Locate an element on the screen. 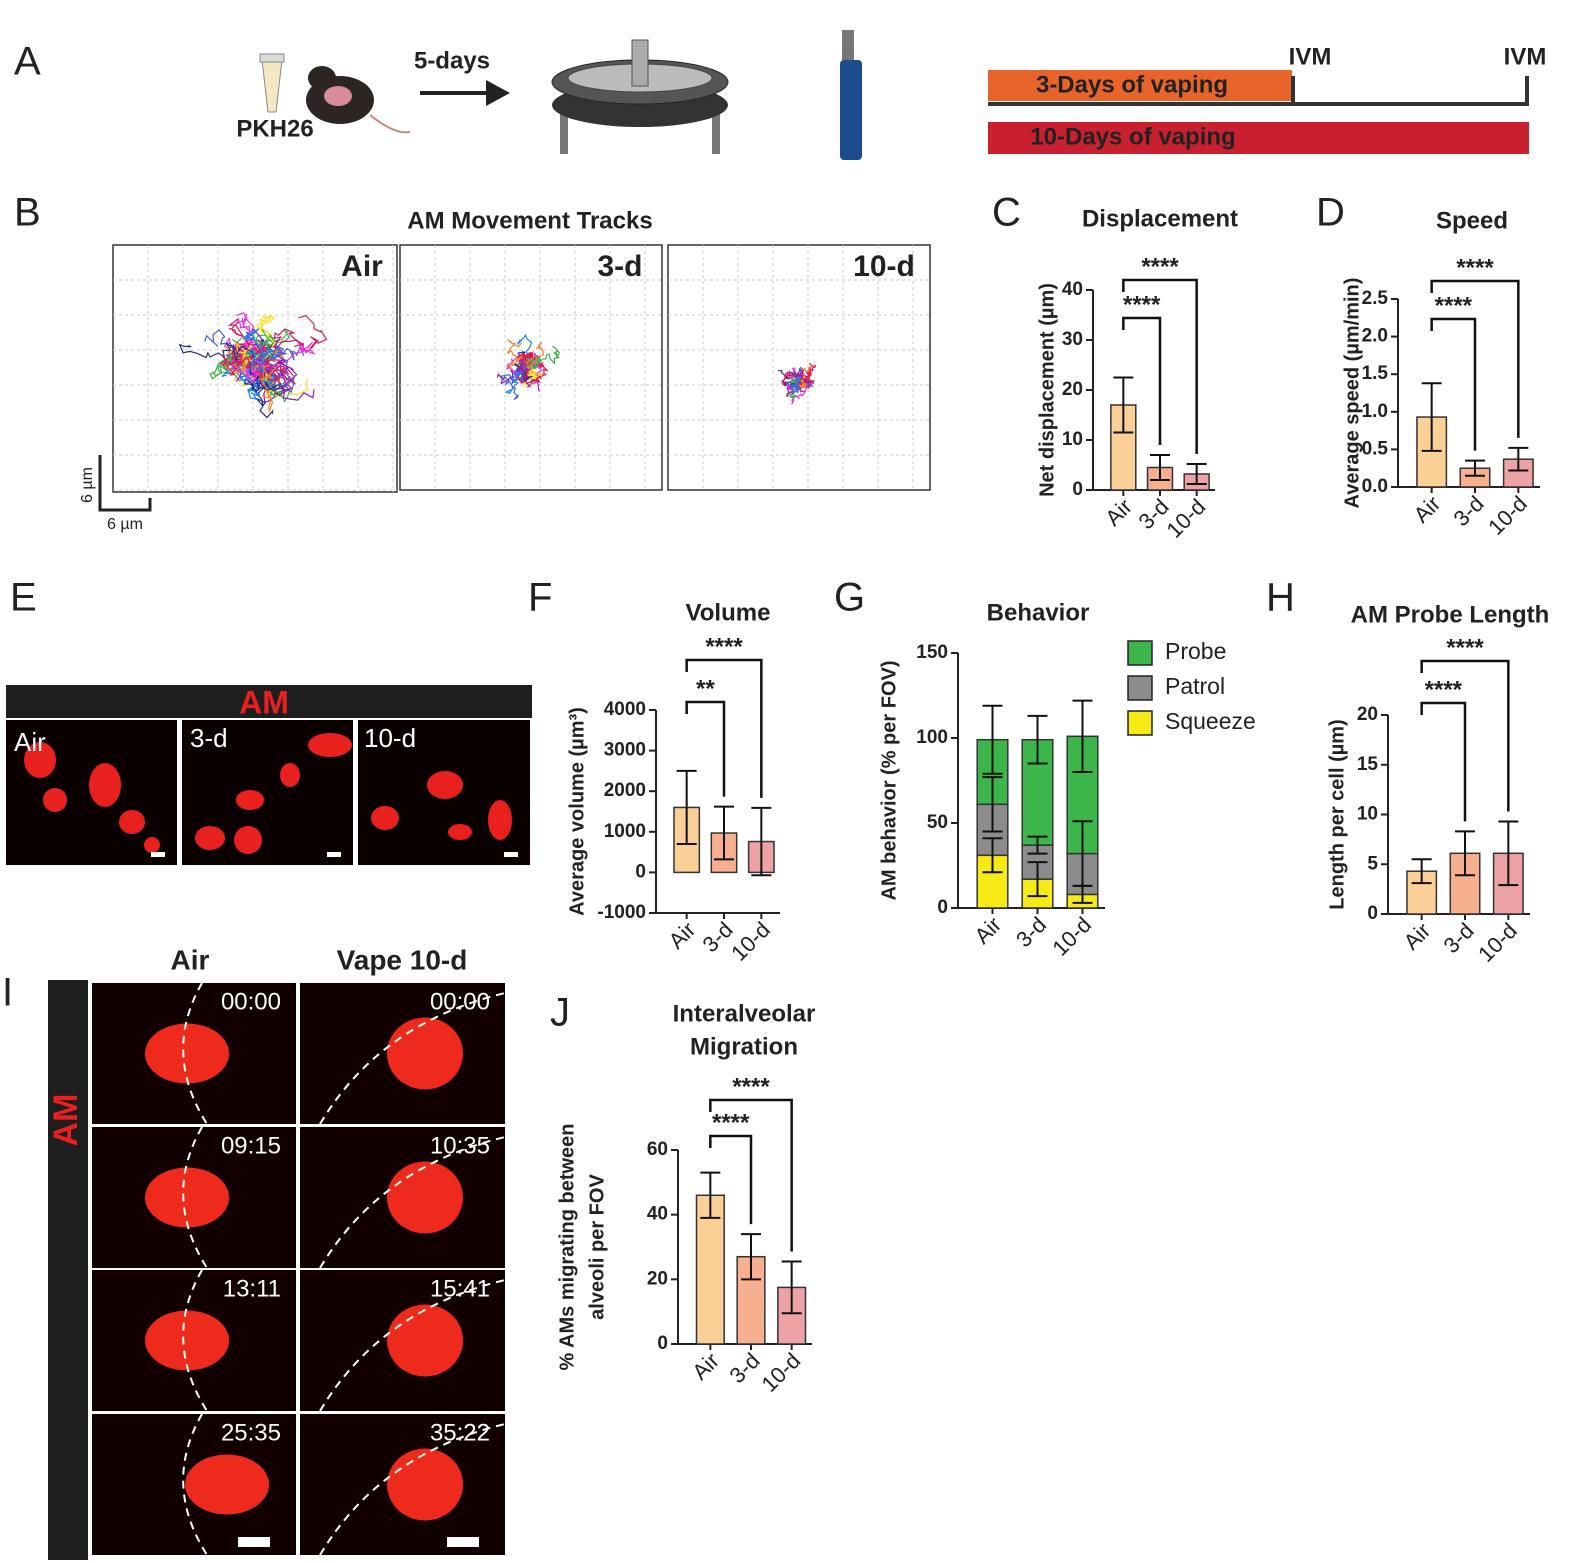 The height and width of the screenshot is (1563, 1572). y-tick-label: 40 is located at coordinates (1072, 289).